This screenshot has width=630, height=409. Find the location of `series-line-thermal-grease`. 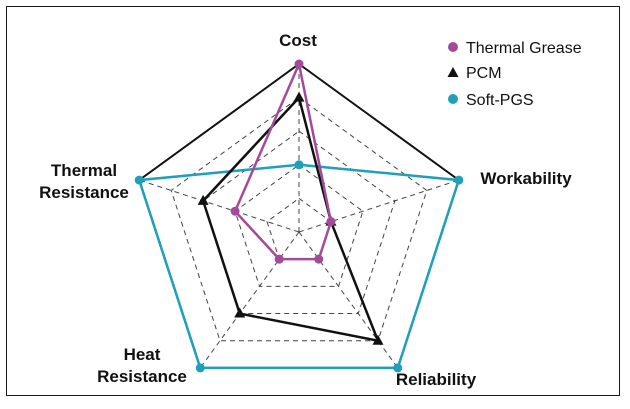

series-line-thermal-grease is located at coordinates (283, 160).